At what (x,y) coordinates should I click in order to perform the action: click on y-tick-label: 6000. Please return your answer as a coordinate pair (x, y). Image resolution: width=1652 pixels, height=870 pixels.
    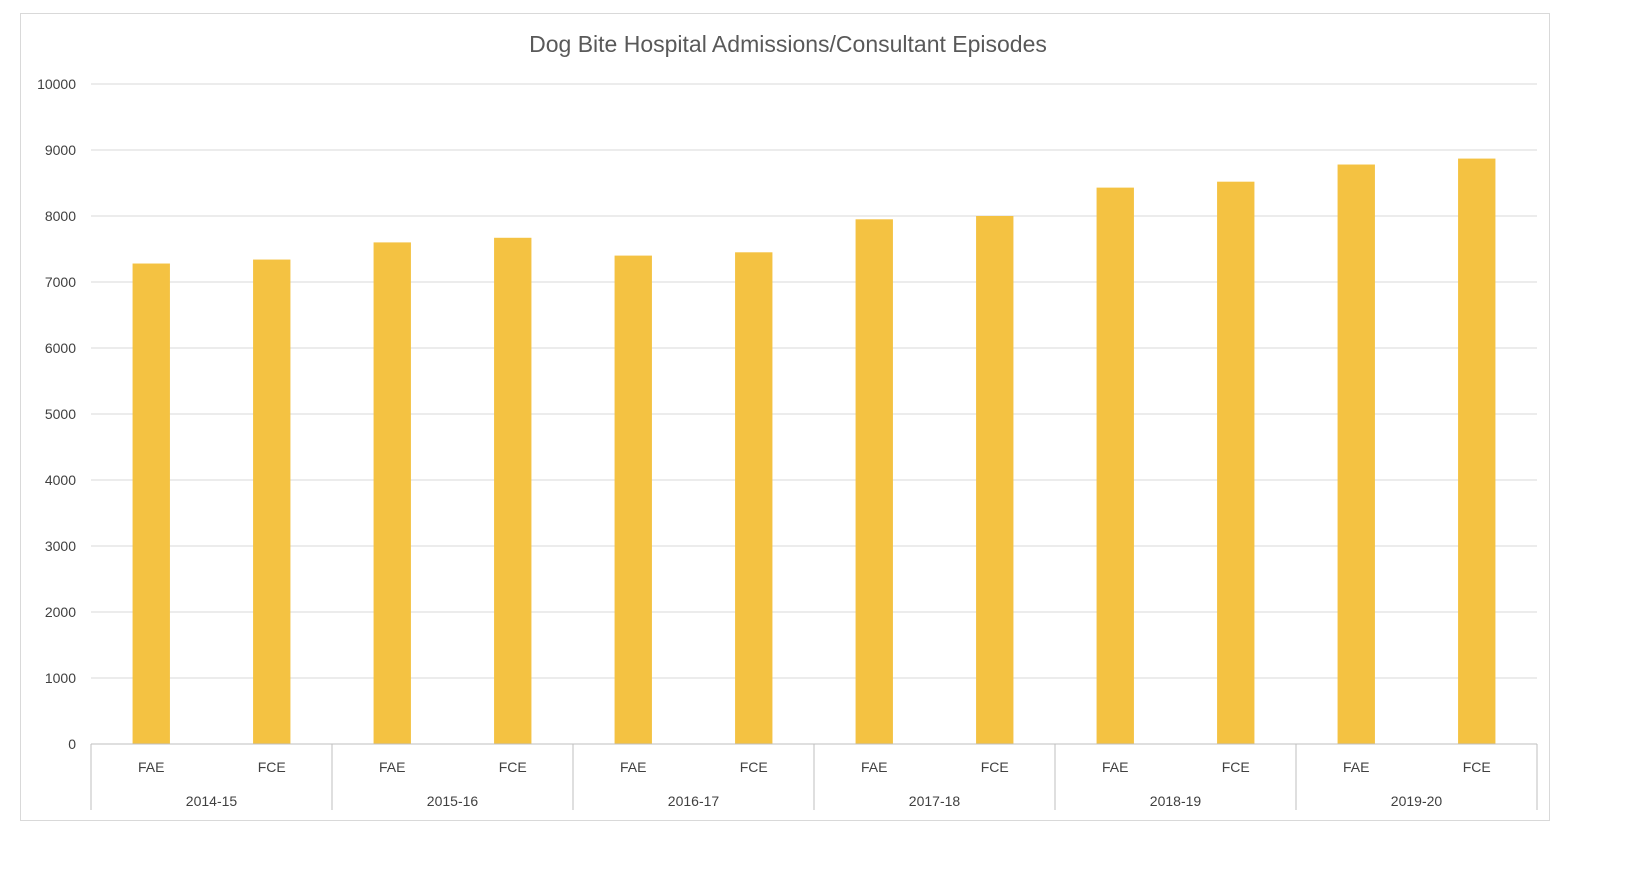
    Looking at the image, I should click on (60, 348).